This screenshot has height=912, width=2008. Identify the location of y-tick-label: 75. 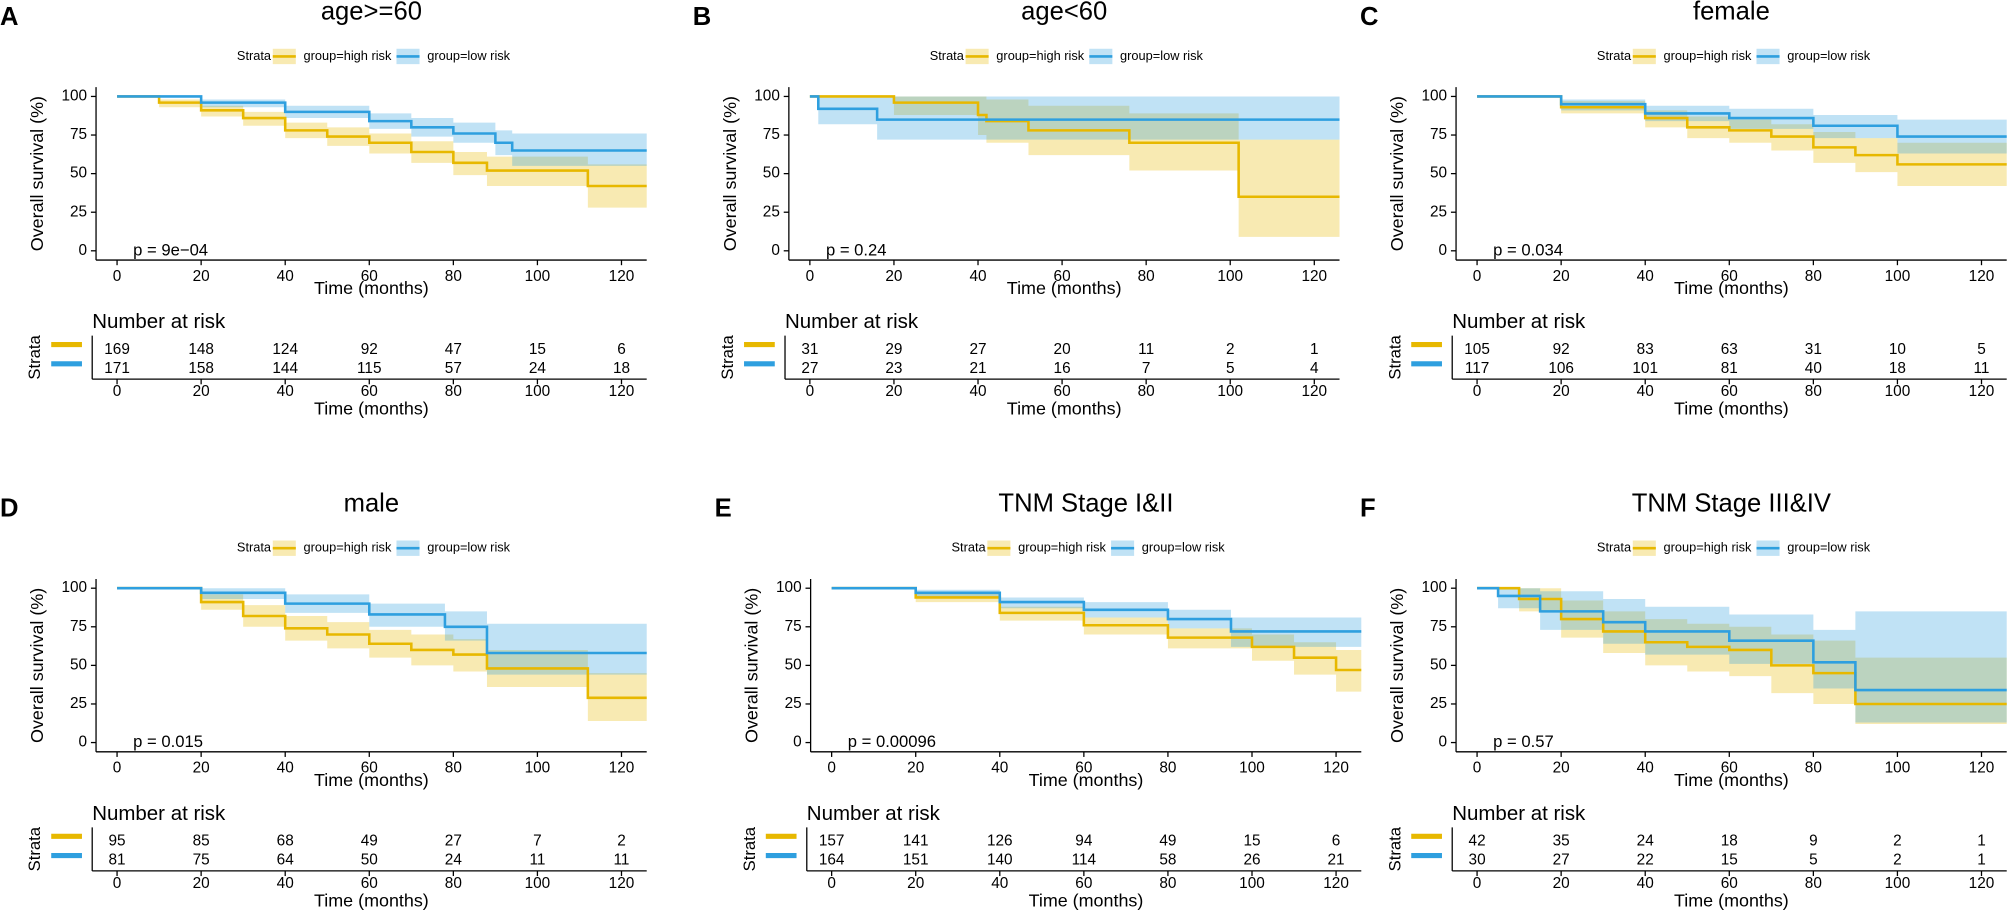
(78, 626).